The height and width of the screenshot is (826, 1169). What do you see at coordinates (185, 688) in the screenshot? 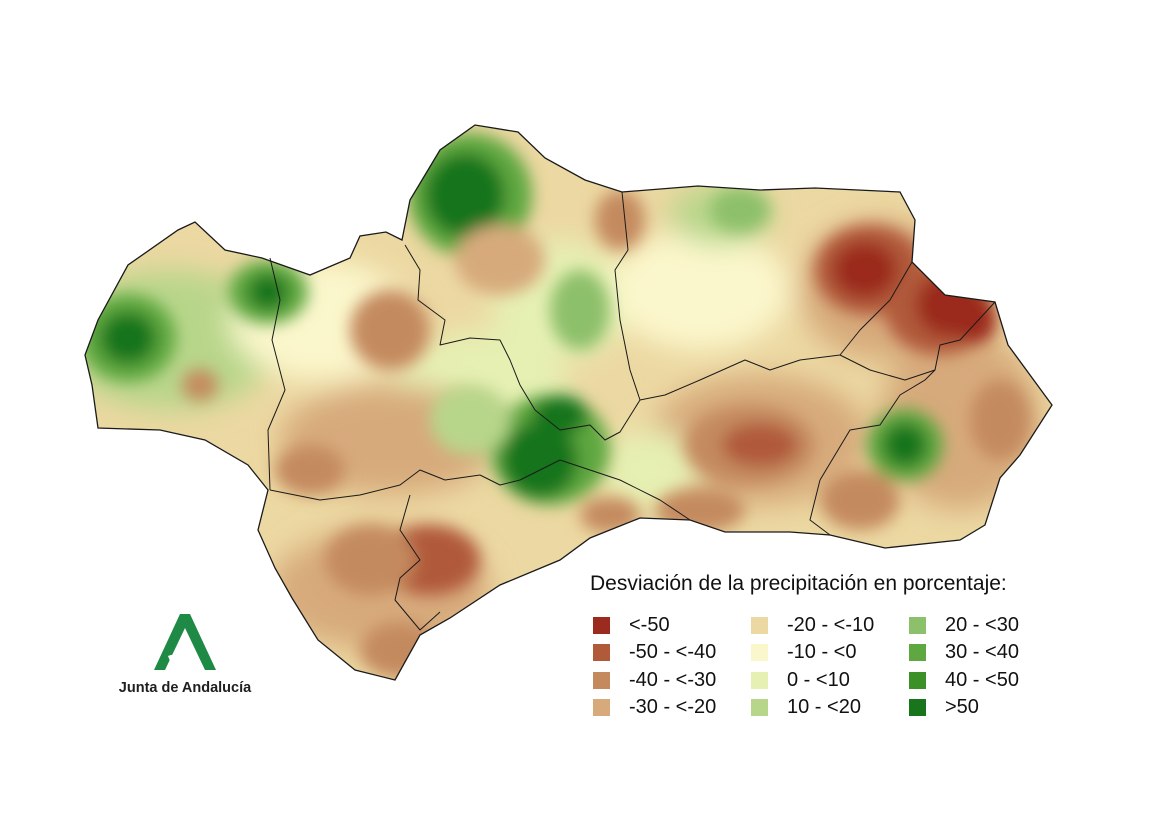
I see `logo-text: Junta de Andalucía` at bounding box center [185, 688].